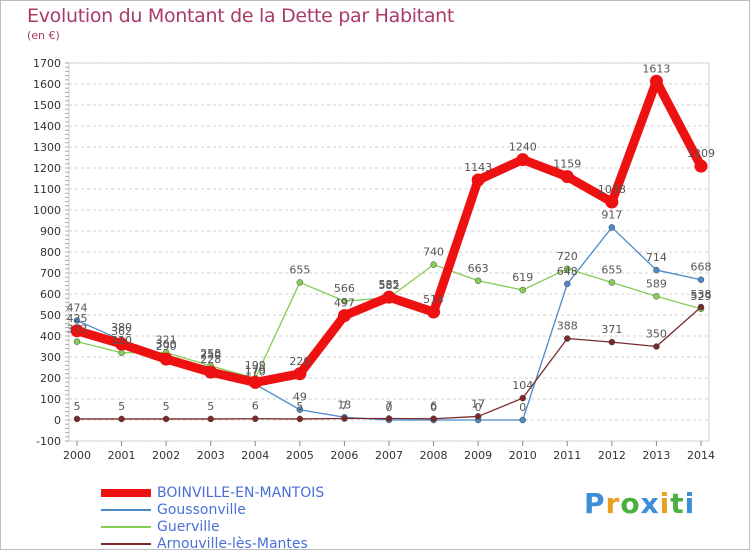 The image size is (750, 553). What do you see at coordinates (166, 455) in the screenshot?
I see `x-tick-label: 2002` at bounding box center [166, 455].